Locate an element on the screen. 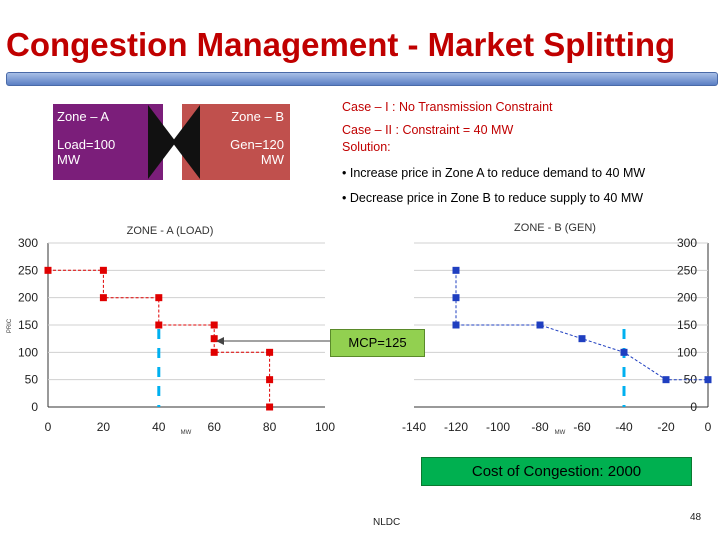  chart-b-x-tick-label: -80 is located at coordinates (540, 427).